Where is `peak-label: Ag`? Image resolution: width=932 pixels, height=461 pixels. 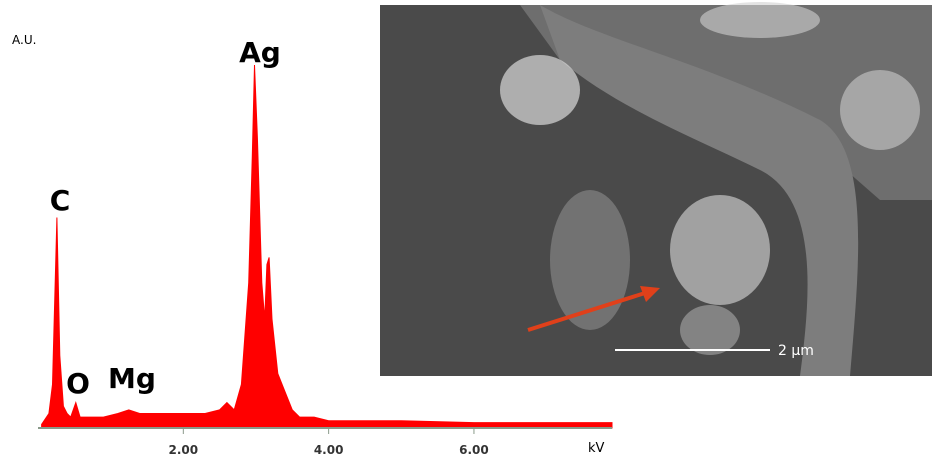 peak-label: Ag is located at coordinates (260, 52).